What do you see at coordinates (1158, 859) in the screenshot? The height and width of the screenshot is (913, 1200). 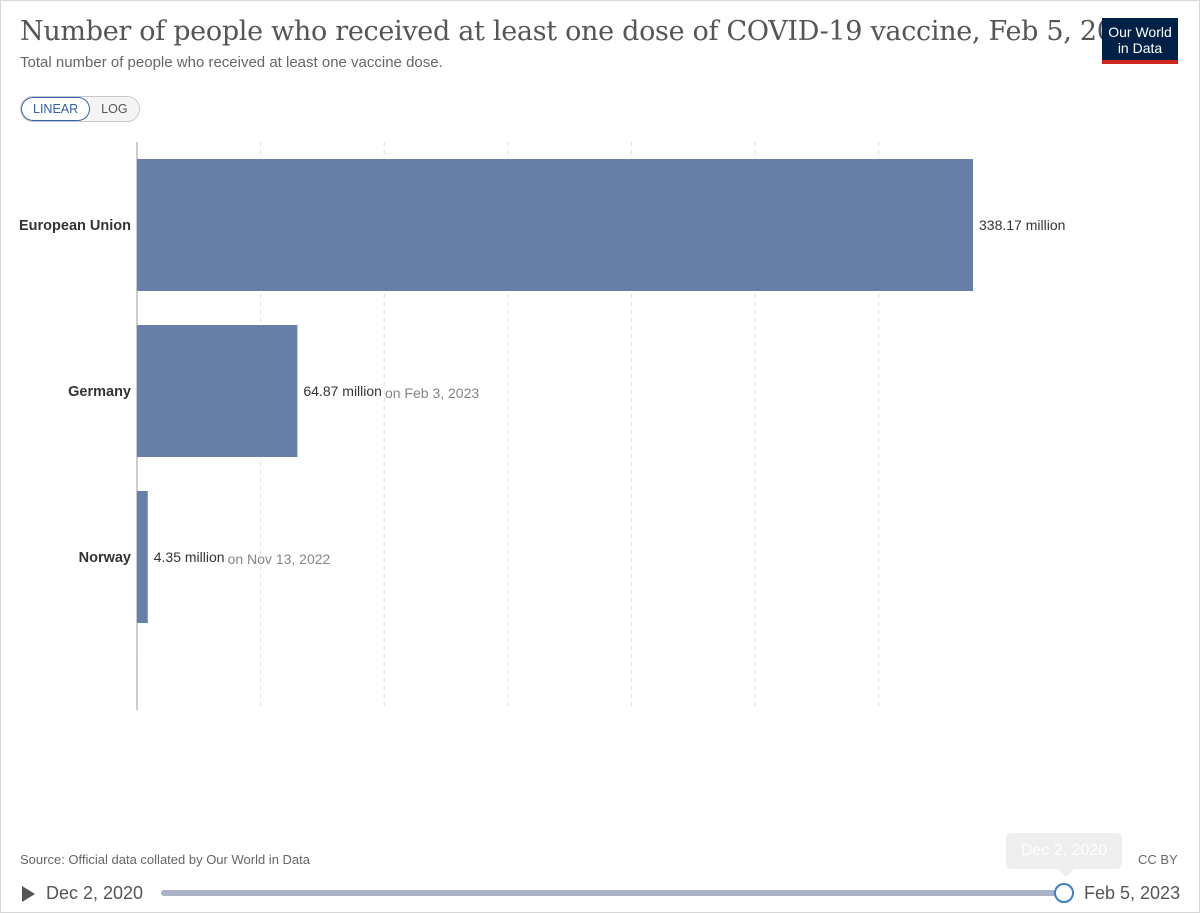 I see `license-link: CC BY` at bounding box center [1158, 859].